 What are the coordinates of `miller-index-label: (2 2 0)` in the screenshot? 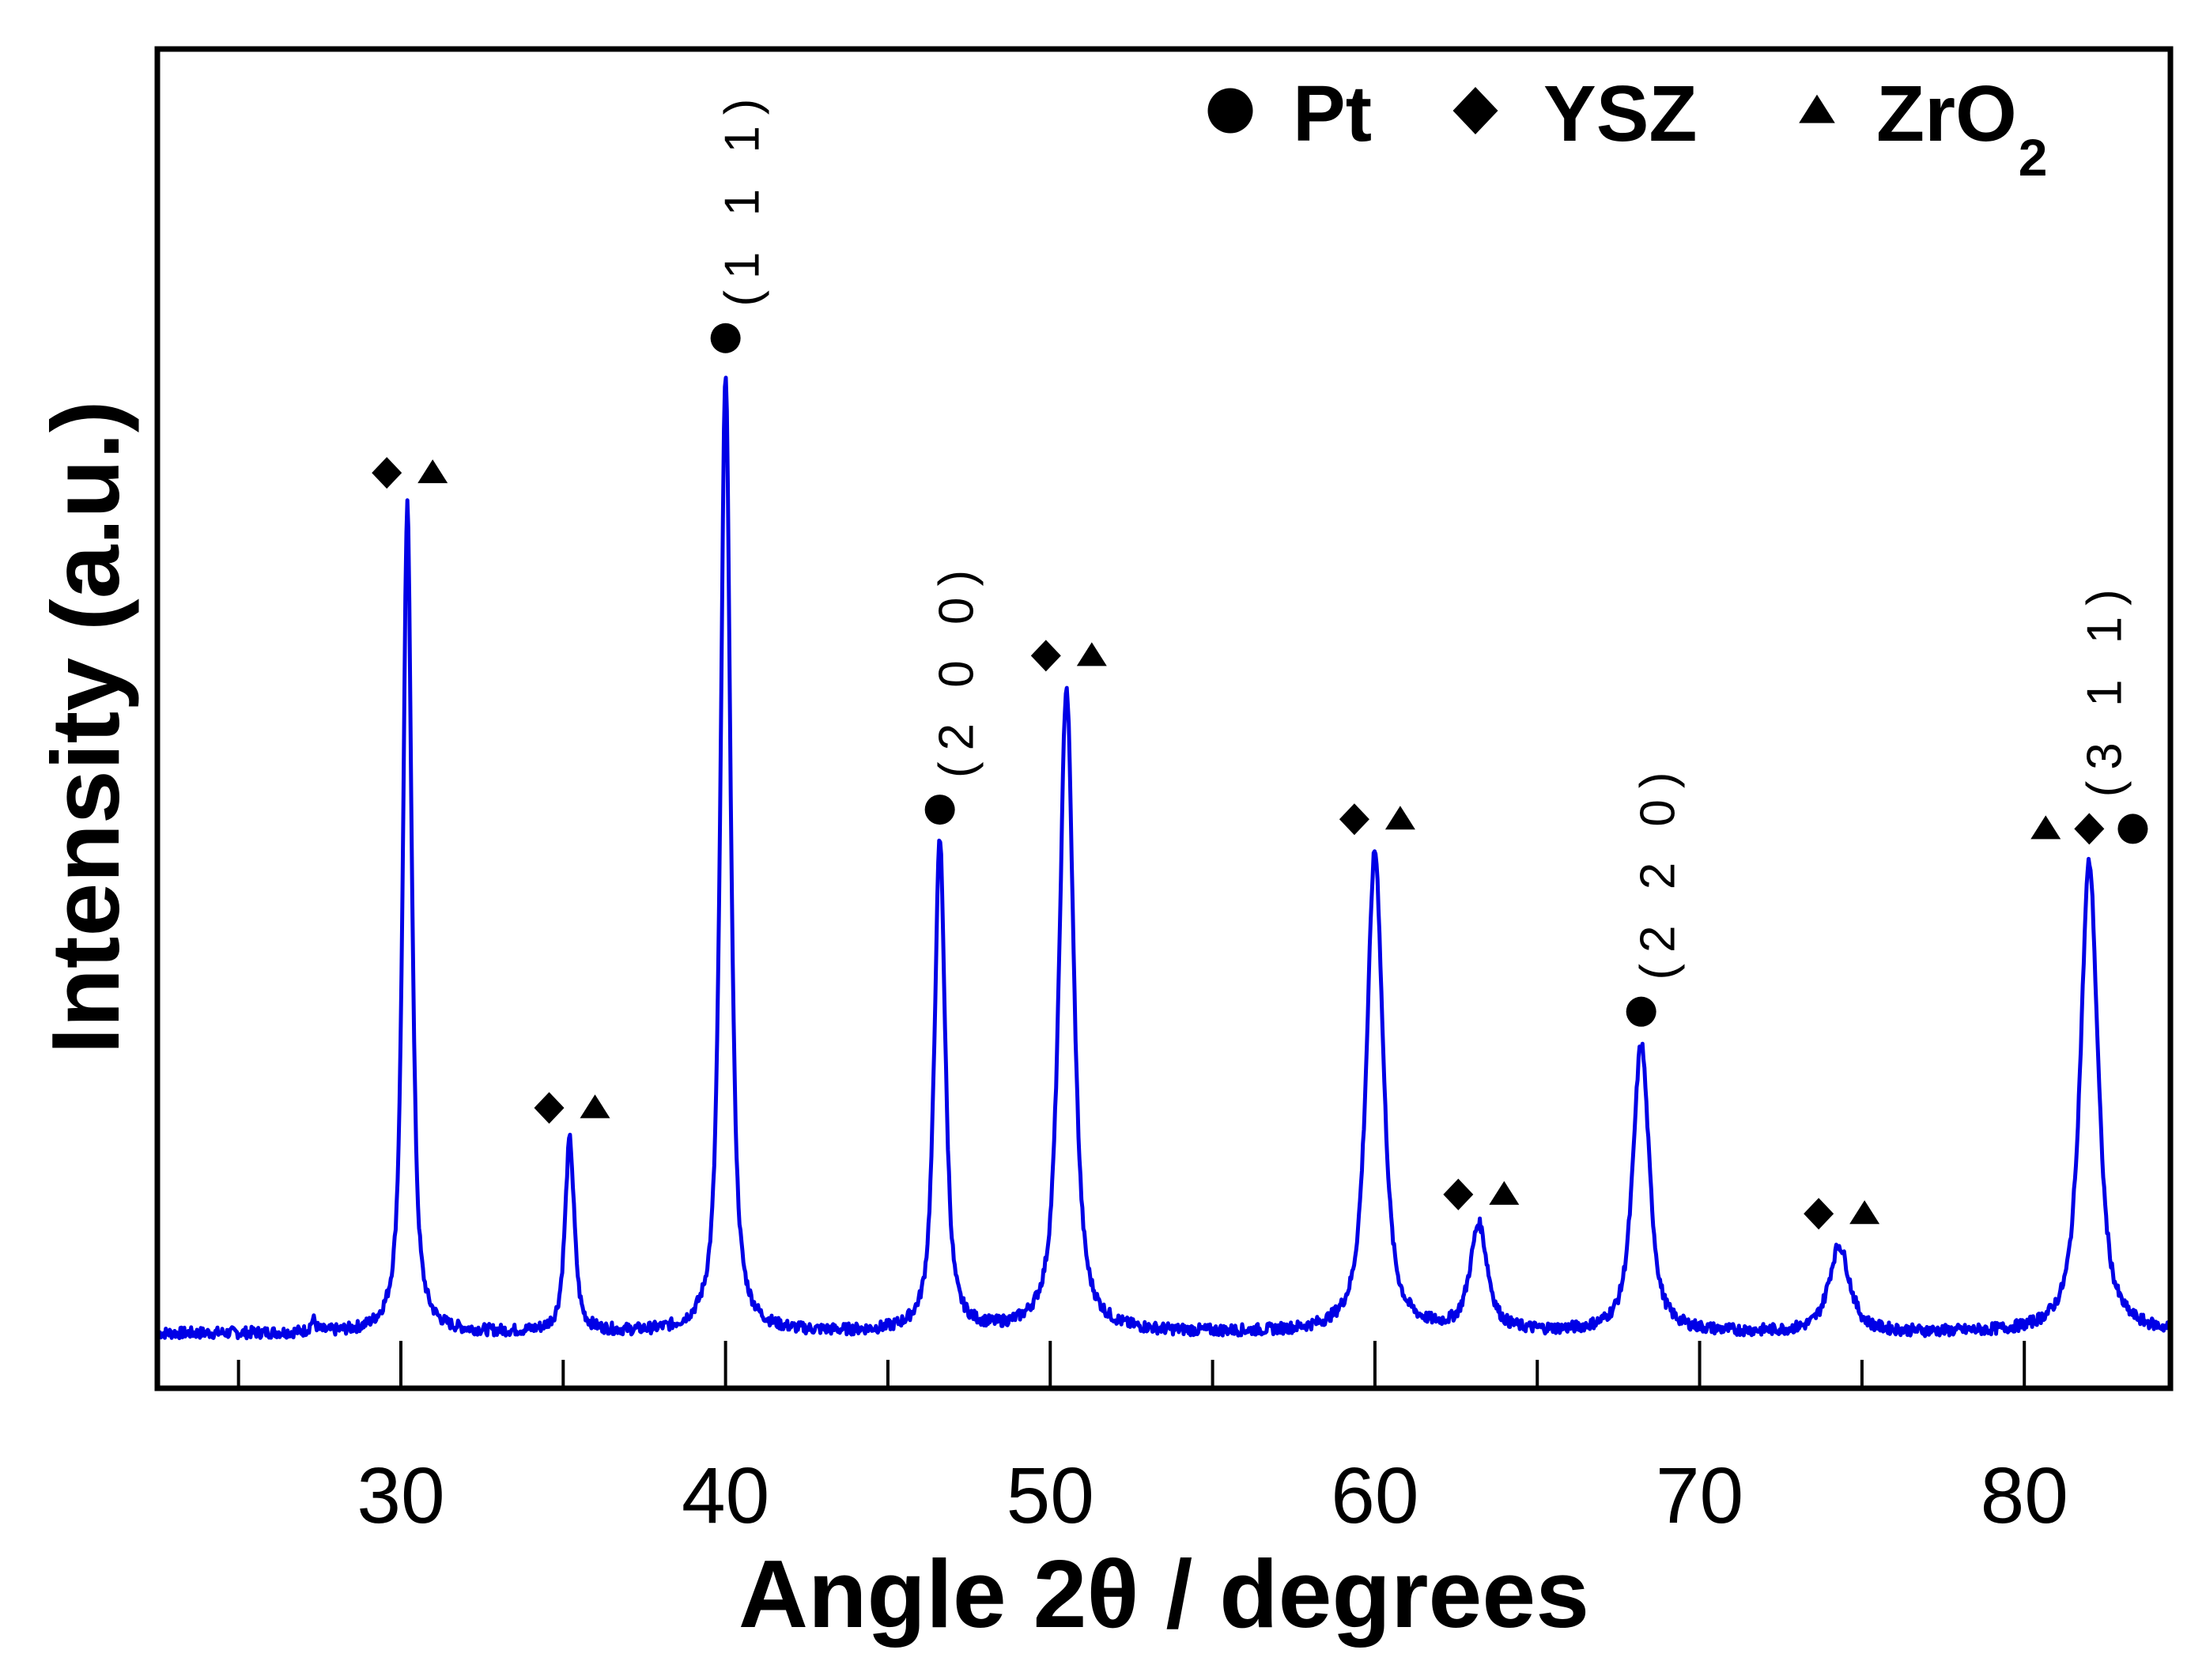 It's located at (1659, 870).